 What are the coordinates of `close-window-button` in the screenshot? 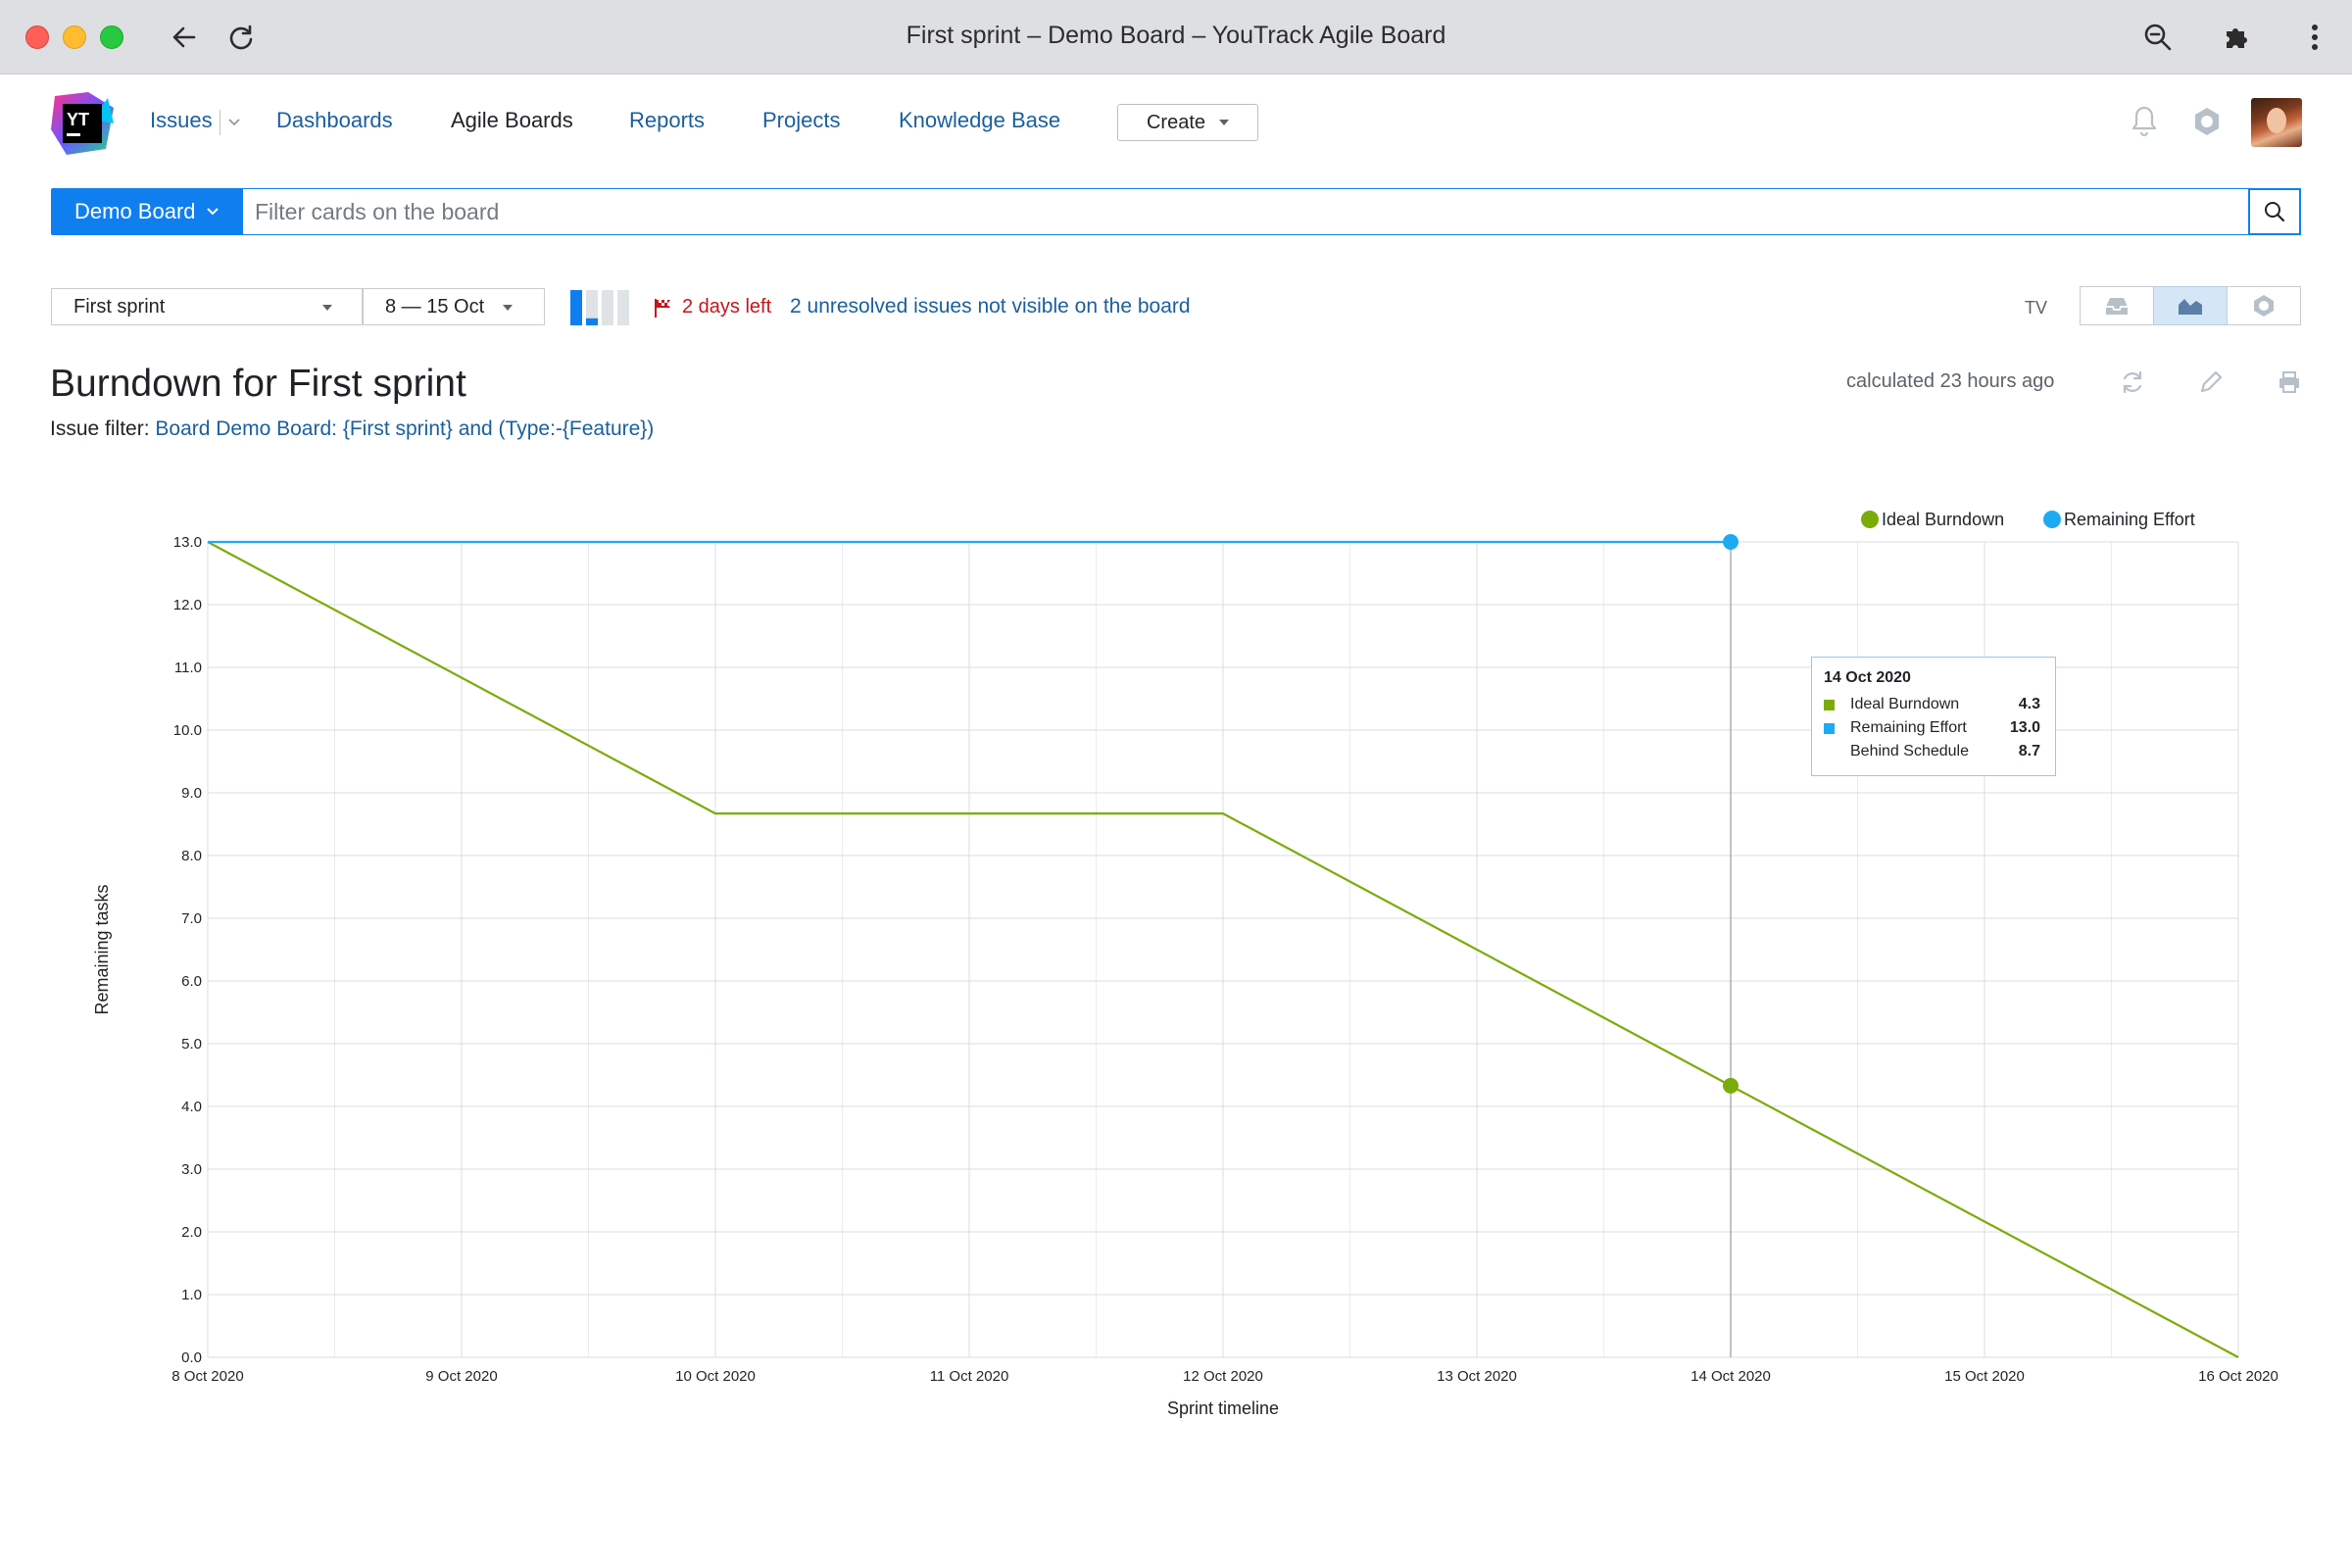 It's located at (37, 37).